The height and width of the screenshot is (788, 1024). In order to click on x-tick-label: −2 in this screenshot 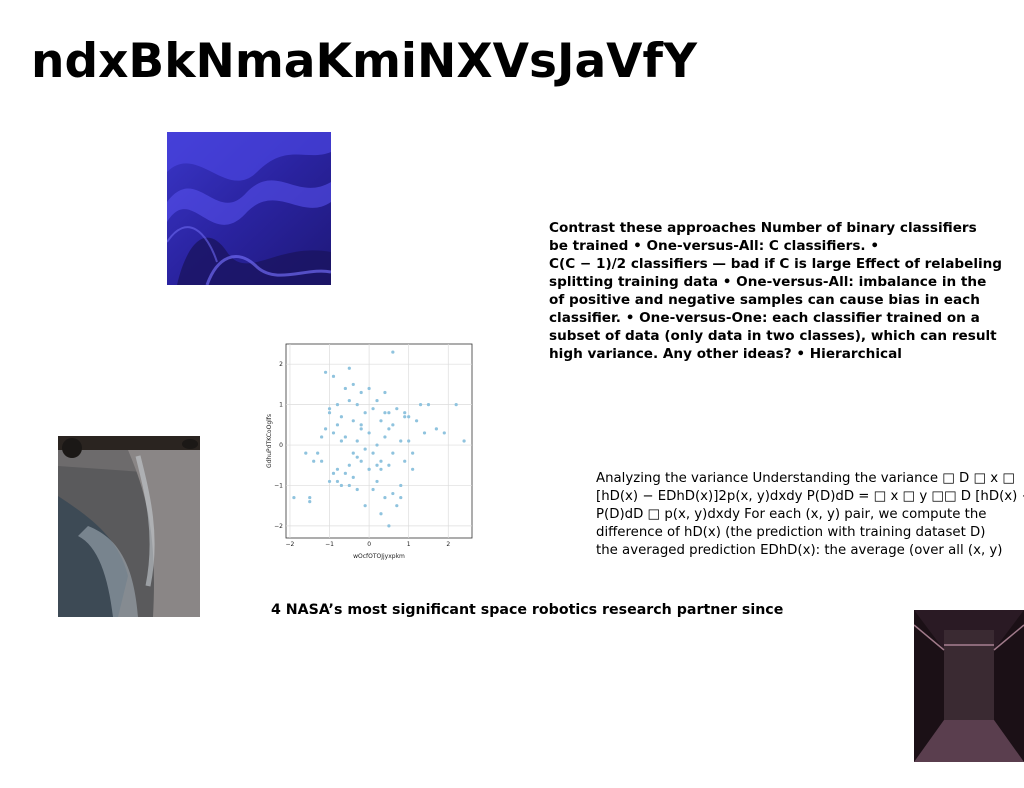, I will do `click(290, 544)`.